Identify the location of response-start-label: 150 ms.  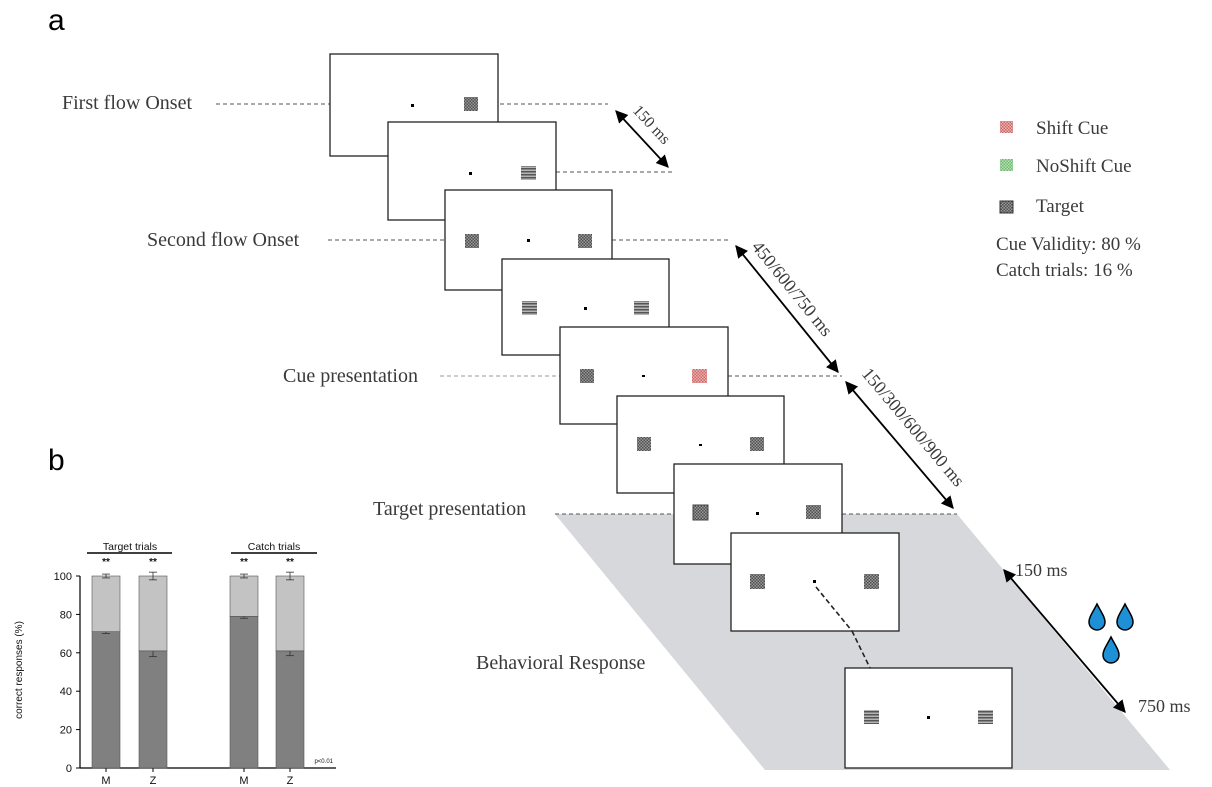
(1041, 570).